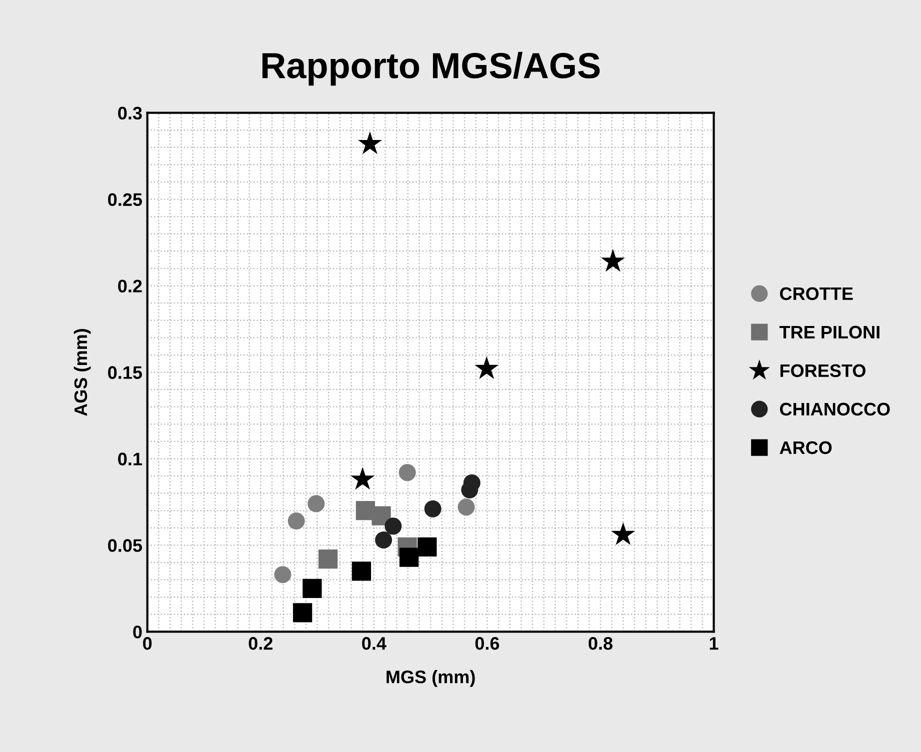 This screenshot has width=921, height=752. Describe the element at coordinates (714, 643) in the screenshot. I see `x-tick-label: 1` at that location.